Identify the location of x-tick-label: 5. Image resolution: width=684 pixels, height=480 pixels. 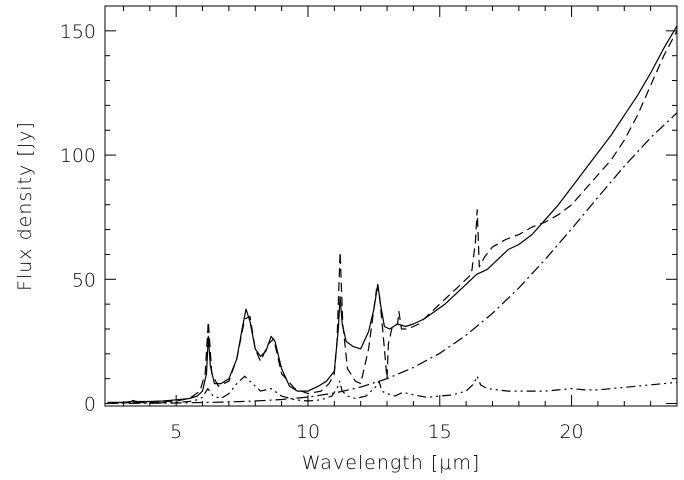
(176, 432).